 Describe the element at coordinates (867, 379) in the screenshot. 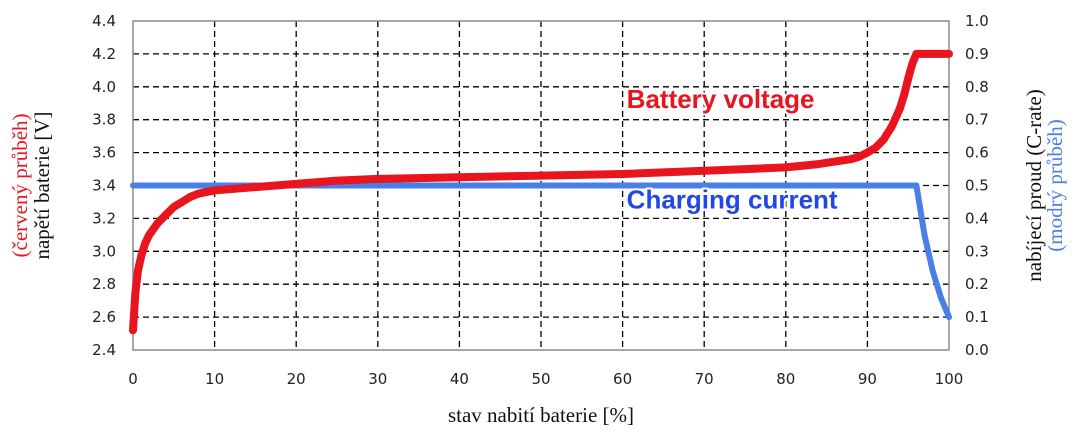

I see `x-tick-label: 90` at that location.